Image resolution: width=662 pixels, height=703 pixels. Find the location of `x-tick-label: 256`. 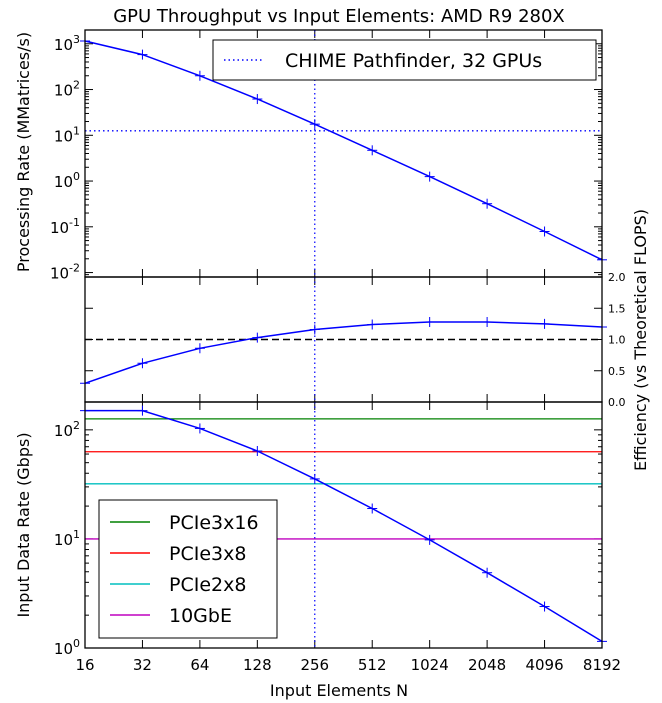

x-tick-label: 256 is located at coordinates (314, 665).